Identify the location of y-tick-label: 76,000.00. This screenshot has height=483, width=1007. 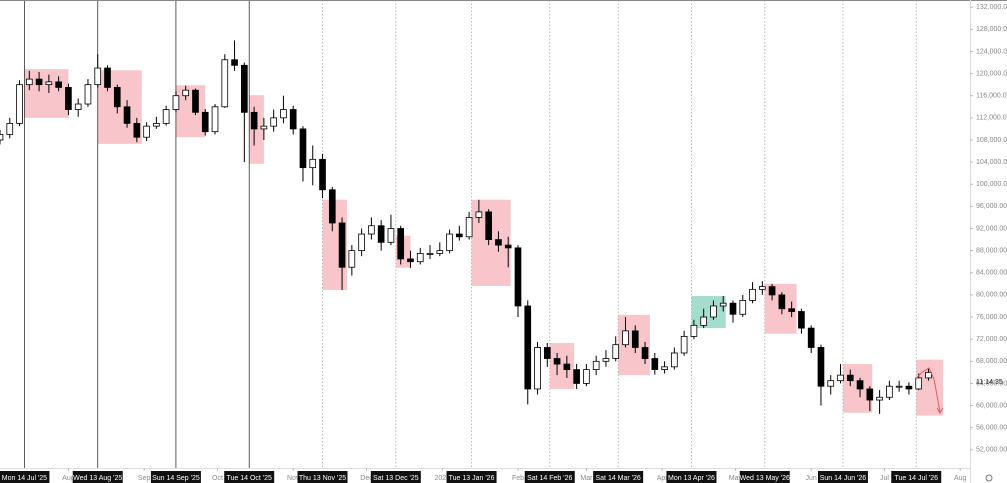
(991, 317).